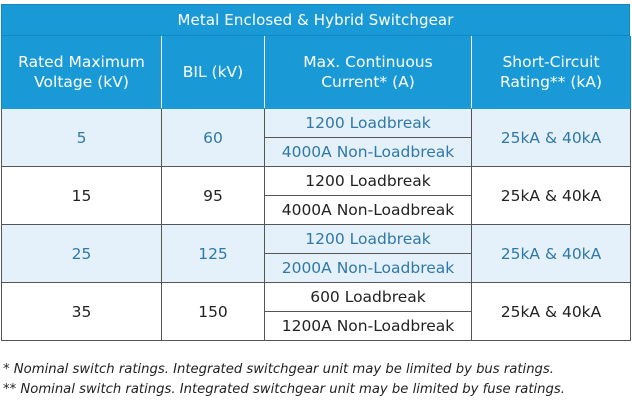  What do you see at coordinates (213, 311) in the screenshot?
I see `bil-cell: 150` at bounding box center [213, 311].